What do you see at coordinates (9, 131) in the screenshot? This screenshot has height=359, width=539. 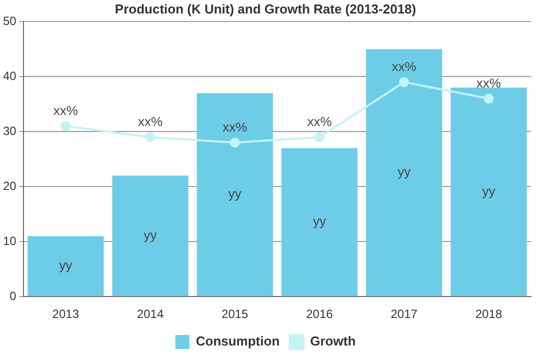 I see `y-tick-label: 30` at bounding box center [9, 131].